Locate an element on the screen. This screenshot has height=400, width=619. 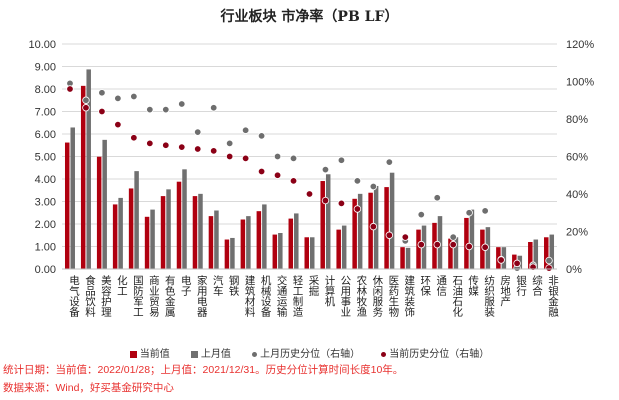
x-category-label: 交通运输 is located at coordinates (282, 296).